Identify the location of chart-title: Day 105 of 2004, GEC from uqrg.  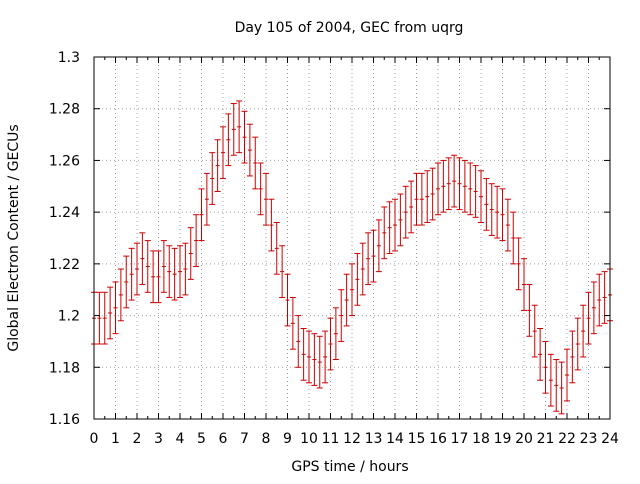
(349, 28).